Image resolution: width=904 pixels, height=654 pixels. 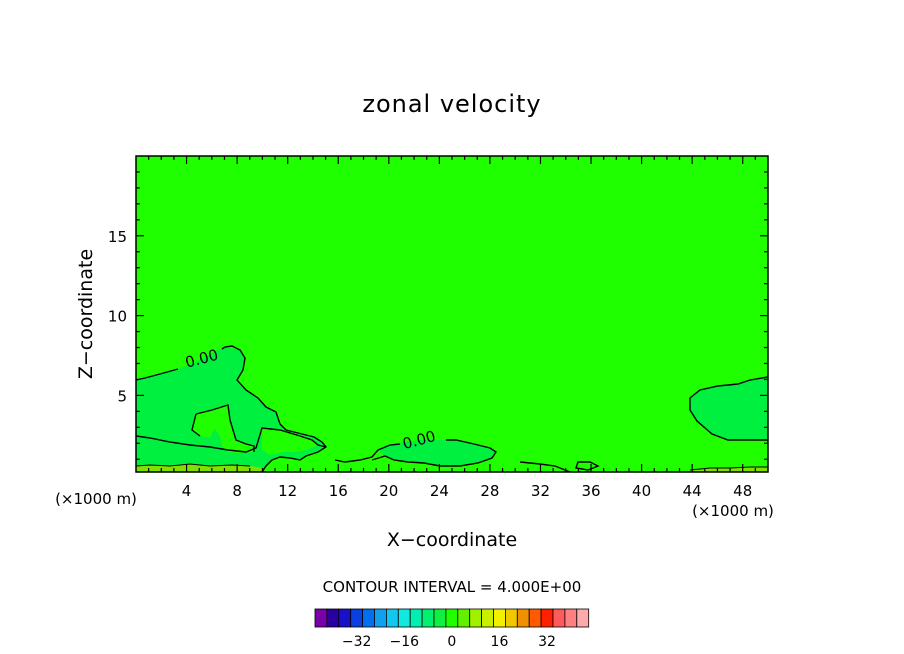 I want to click on colorbar-tick-label: 32, so click(x=547, y=642).